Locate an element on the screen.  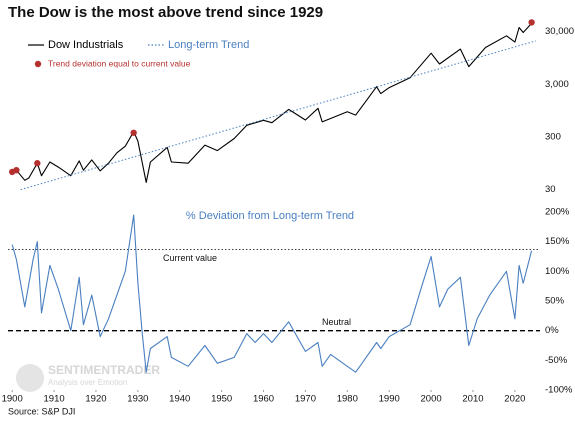
x-tick-label: 1940 is located at coordinates (179, 399).